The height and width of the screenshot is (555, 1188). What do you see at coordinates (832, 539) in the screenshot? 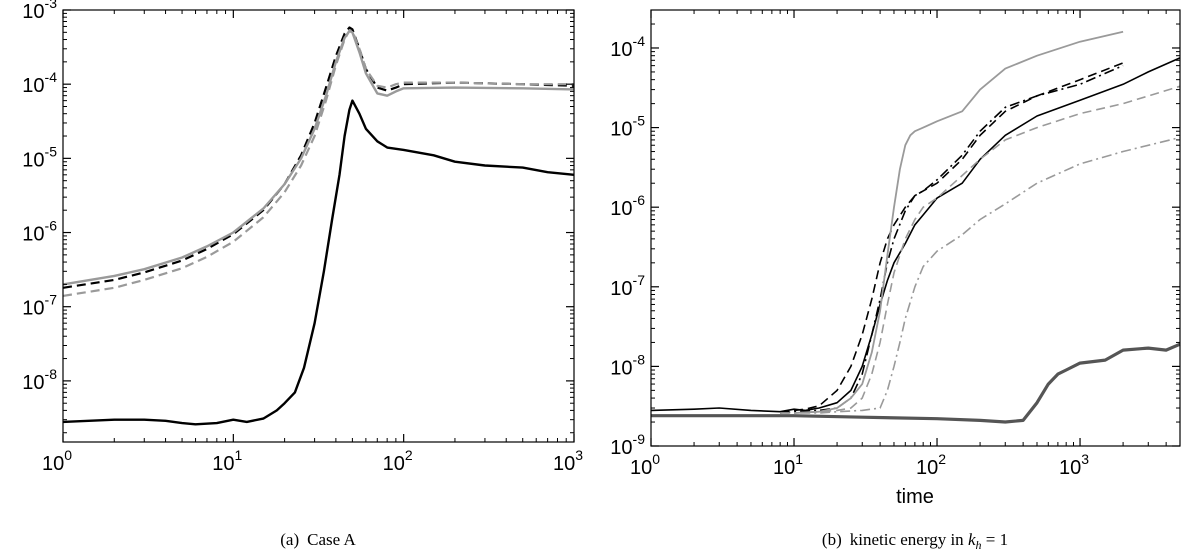
I see `caption-prefix: (b)` at bounding box center [832, 539].